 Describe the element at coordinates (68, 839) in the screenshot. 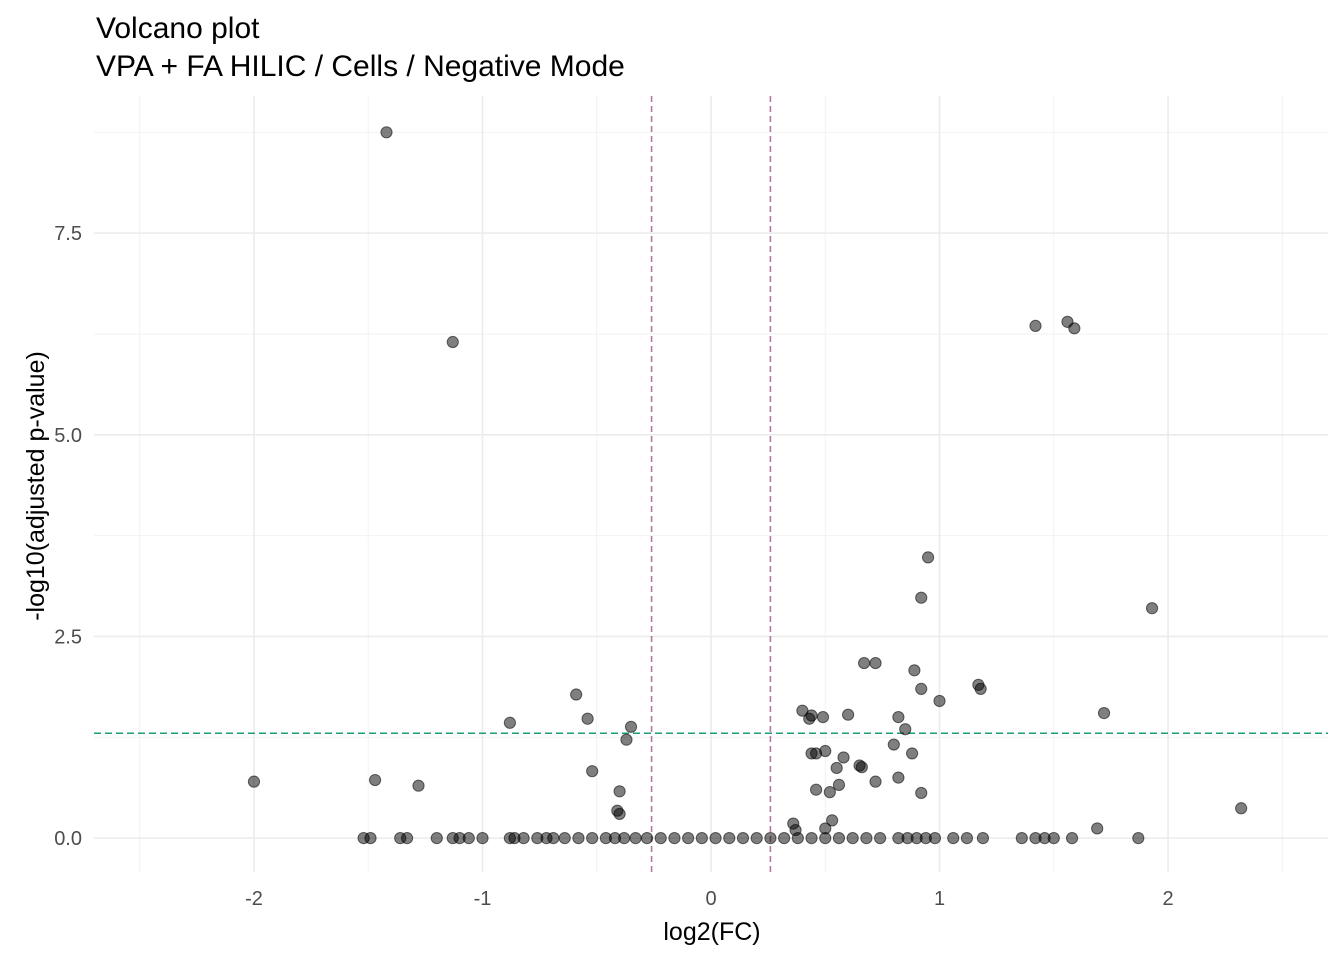

I see `y-tick-label: 0.0` at that location.